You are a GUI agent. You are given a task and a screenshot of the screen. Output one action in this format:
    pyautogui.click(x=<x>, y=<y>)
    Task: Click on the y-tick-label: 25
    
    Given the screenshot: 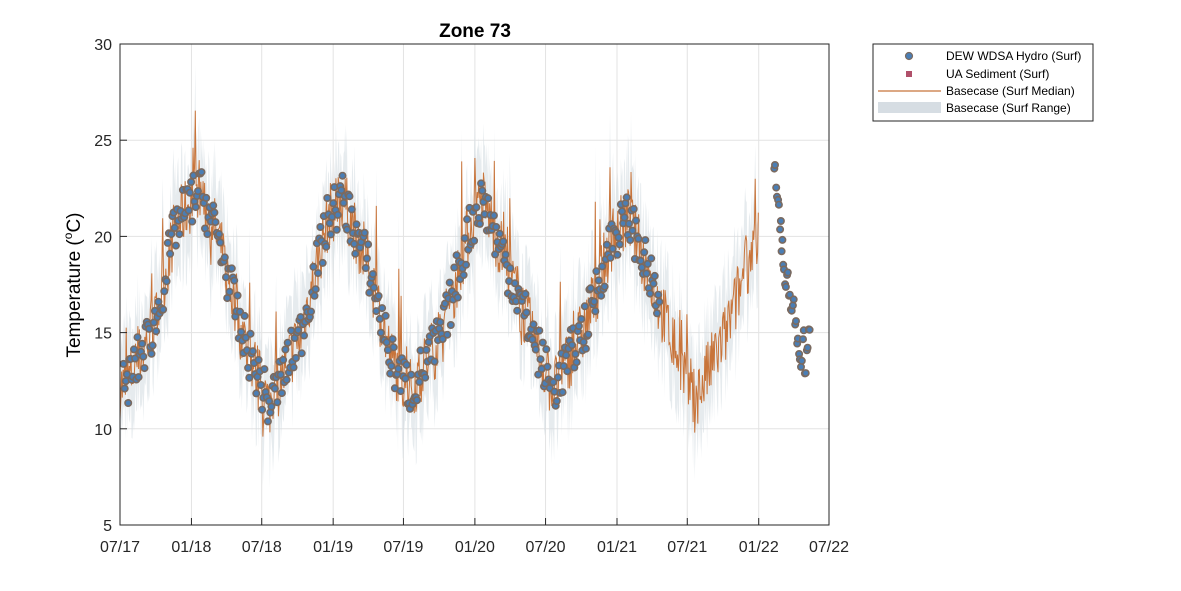 What is the action you would take?
    pyautogui.click(x=103, y=141)
    